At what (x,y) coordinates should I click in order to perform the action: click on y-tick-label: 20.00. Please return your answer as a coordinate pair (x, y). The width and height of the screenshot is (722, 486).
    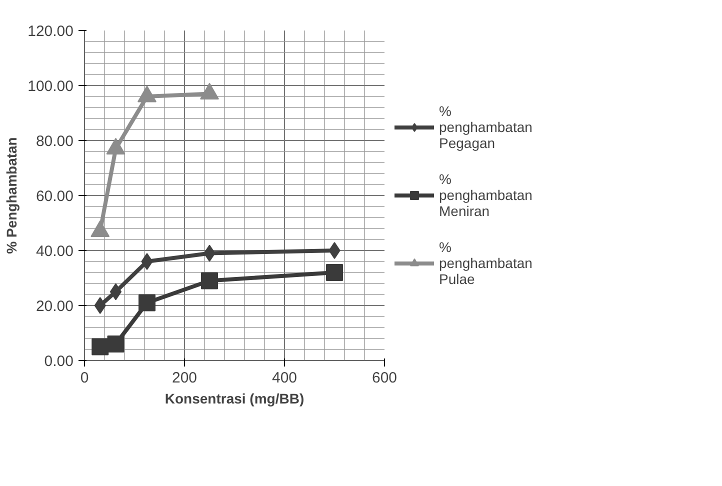
    Looking at the image, I should click on (55, 306).